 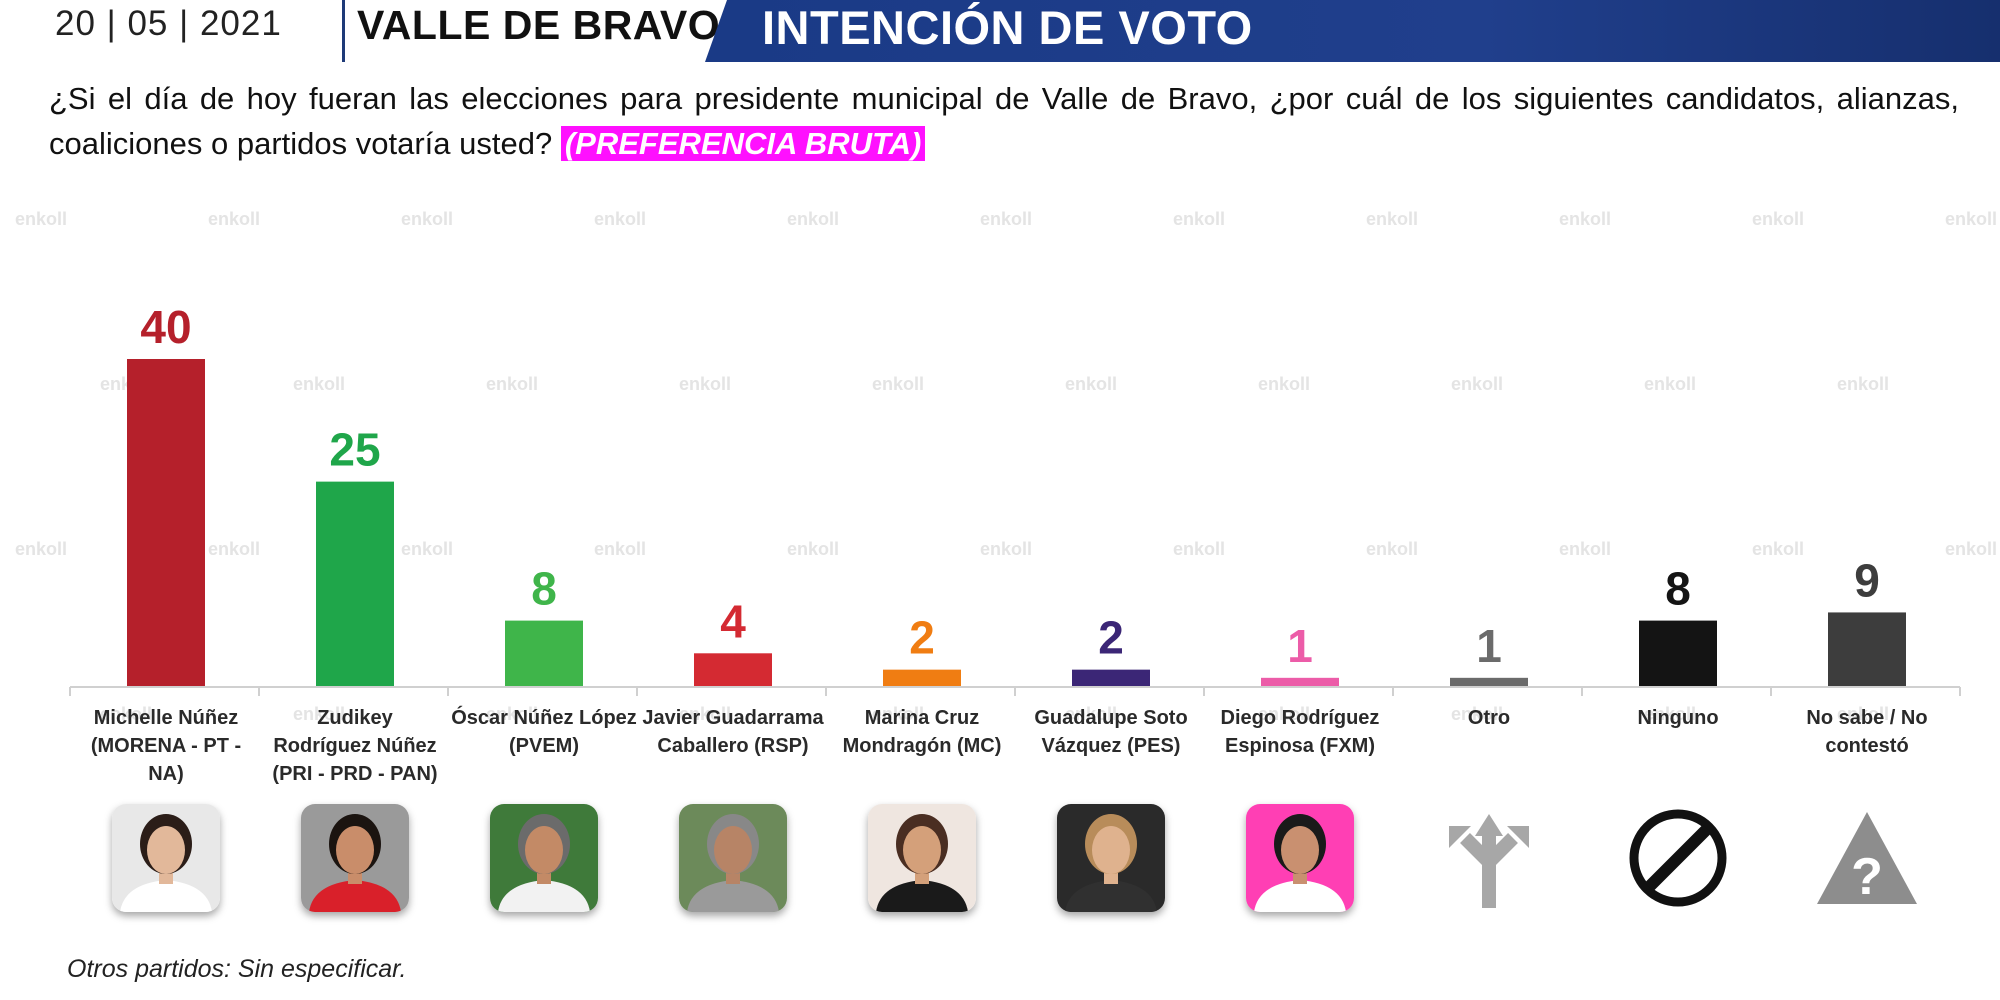 What do you see at coordinates (168, 23) in the screenshot?
I see `report-date: 20 | 05 | 2021` at bounding box center [168, 23].